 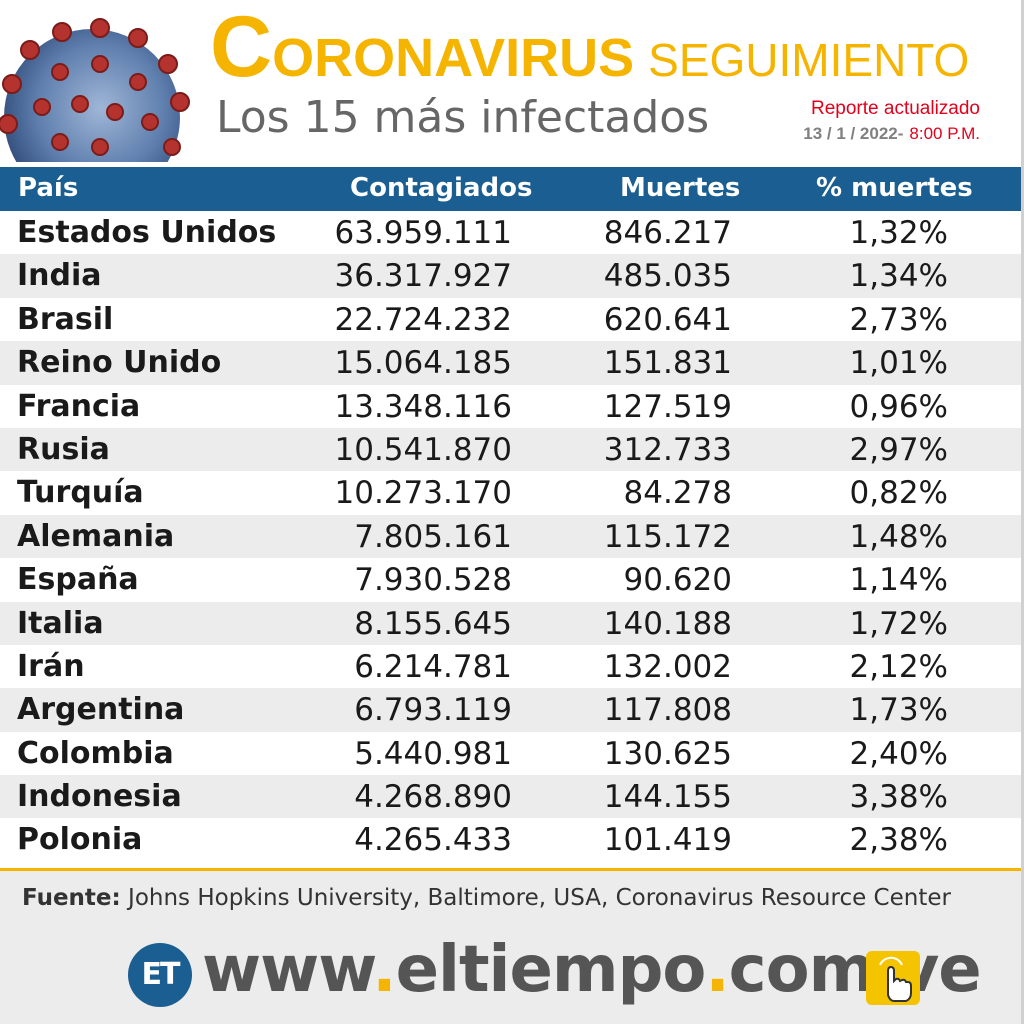 What do you see at coordinates (80, 493) in the screenshot?
I see `cell-country: Turquía` at bounding box center [80, 493].